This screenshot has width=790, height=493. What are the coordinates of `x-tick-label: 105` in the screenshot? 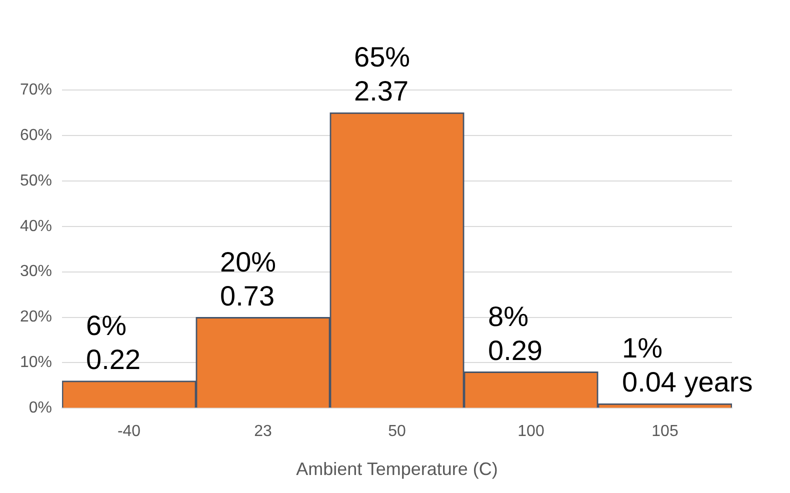 It's located at (665, 431).